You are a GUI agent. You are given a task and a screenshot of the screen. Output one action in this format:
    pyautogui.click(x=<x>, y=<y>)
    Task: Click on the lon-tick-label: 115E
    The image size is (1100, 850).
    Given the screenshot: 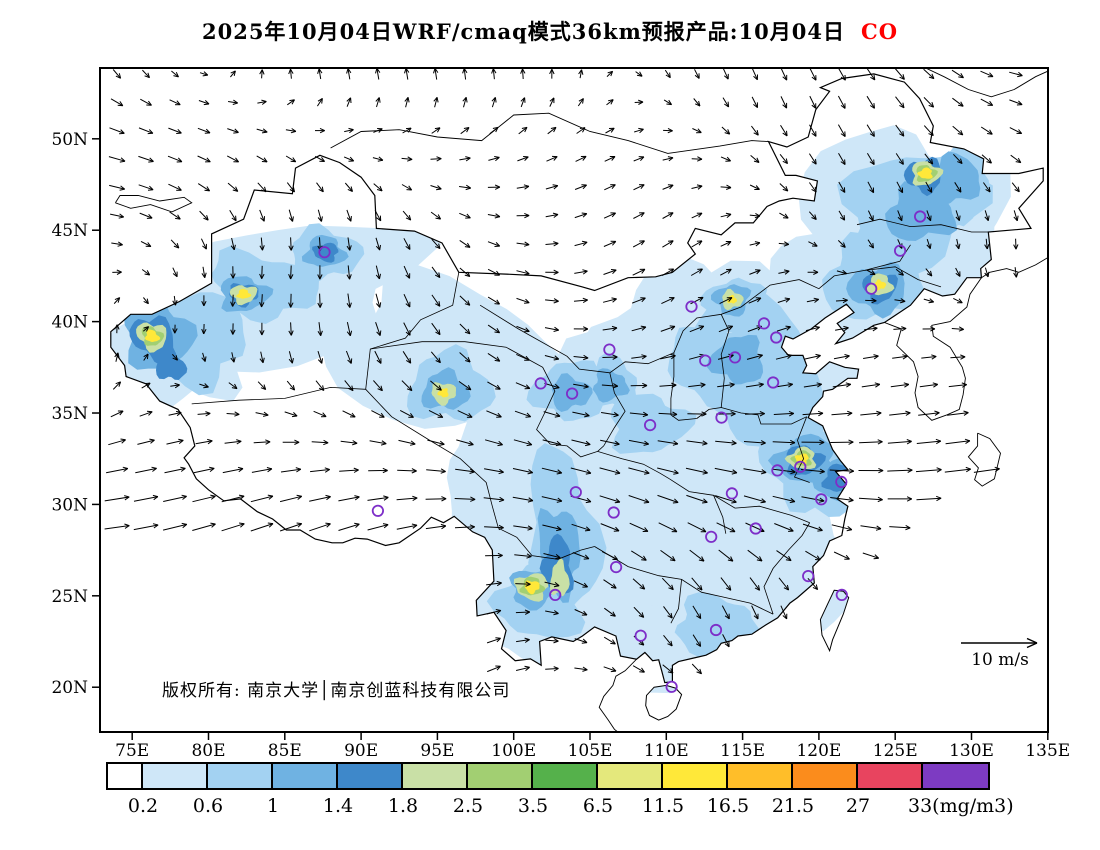 What is the action you would take?
    pyautogui.click(x=742, y=751)
    